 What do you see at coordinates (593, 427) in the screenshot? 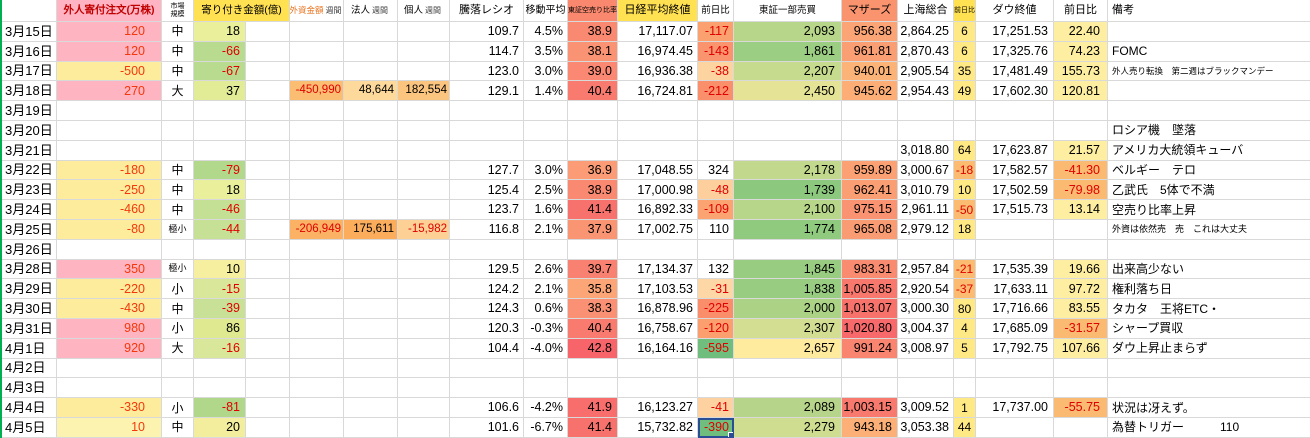
I see `cell-short: 41.4` at bounding box center [593, 427].